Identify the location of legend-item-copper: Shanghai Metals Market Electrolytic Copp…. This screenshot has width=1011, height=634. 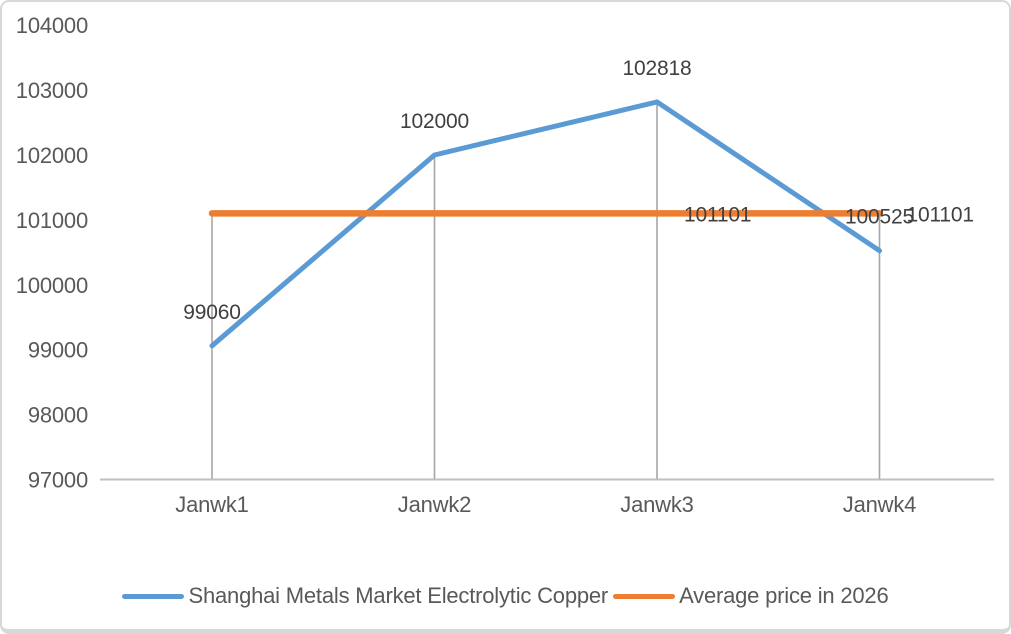
(365, 596).